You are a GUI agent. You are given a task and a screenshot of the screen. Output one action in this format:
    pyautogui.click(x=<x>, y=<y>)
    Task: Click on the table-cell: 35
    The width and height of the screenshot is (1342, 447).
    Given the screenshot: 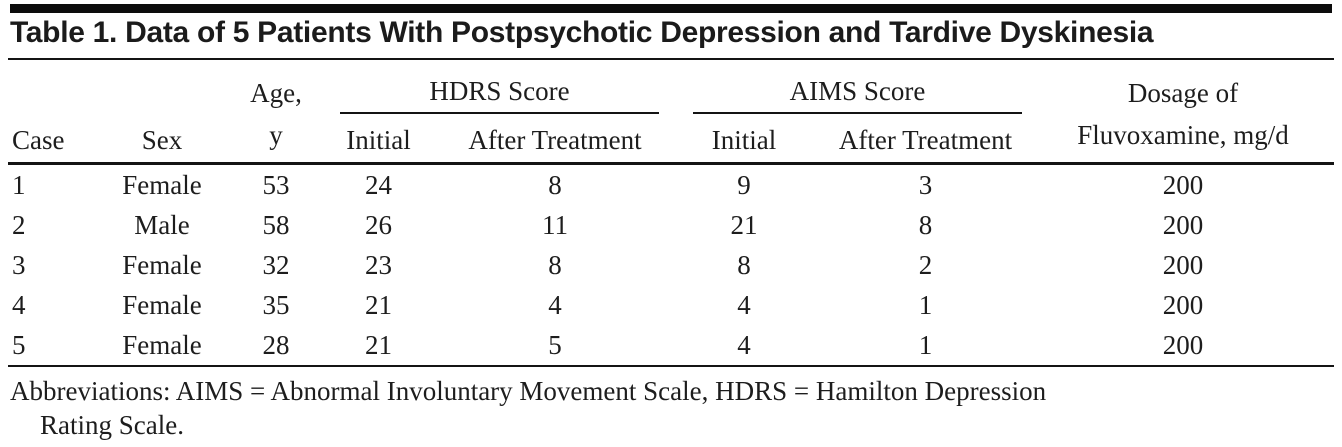 What is the action you would take?
    pyautogui.click(x=276, y=304)
    